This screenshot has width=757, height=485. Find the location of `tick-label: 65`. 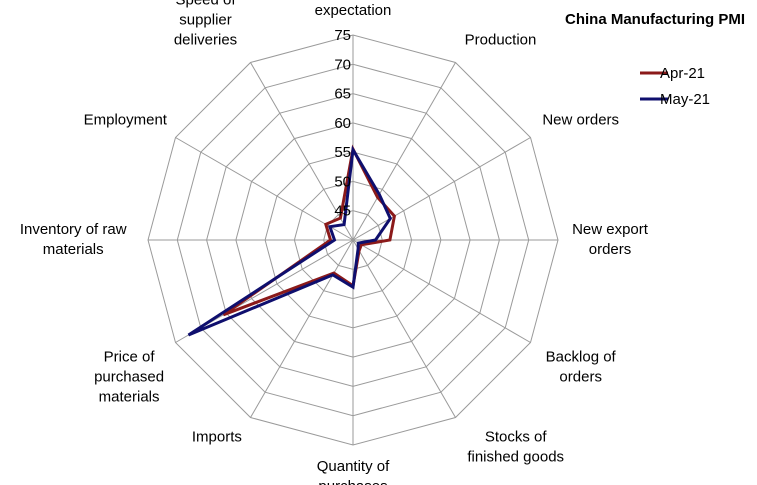

tick-label: 65 is located at coordinates (342, 94).